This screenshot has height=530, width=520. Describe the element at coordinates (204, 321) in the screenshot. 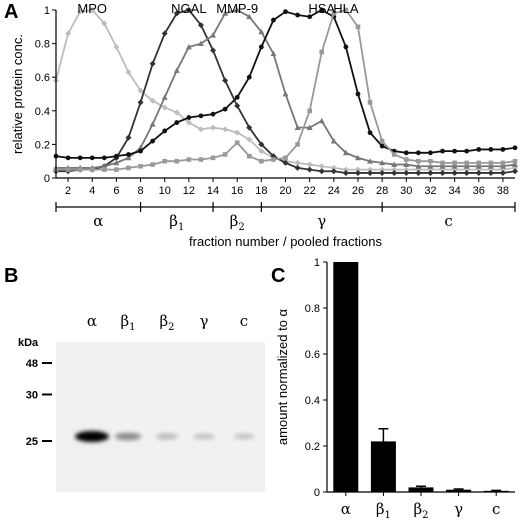

I see `lane-label-text: γ` at that location.